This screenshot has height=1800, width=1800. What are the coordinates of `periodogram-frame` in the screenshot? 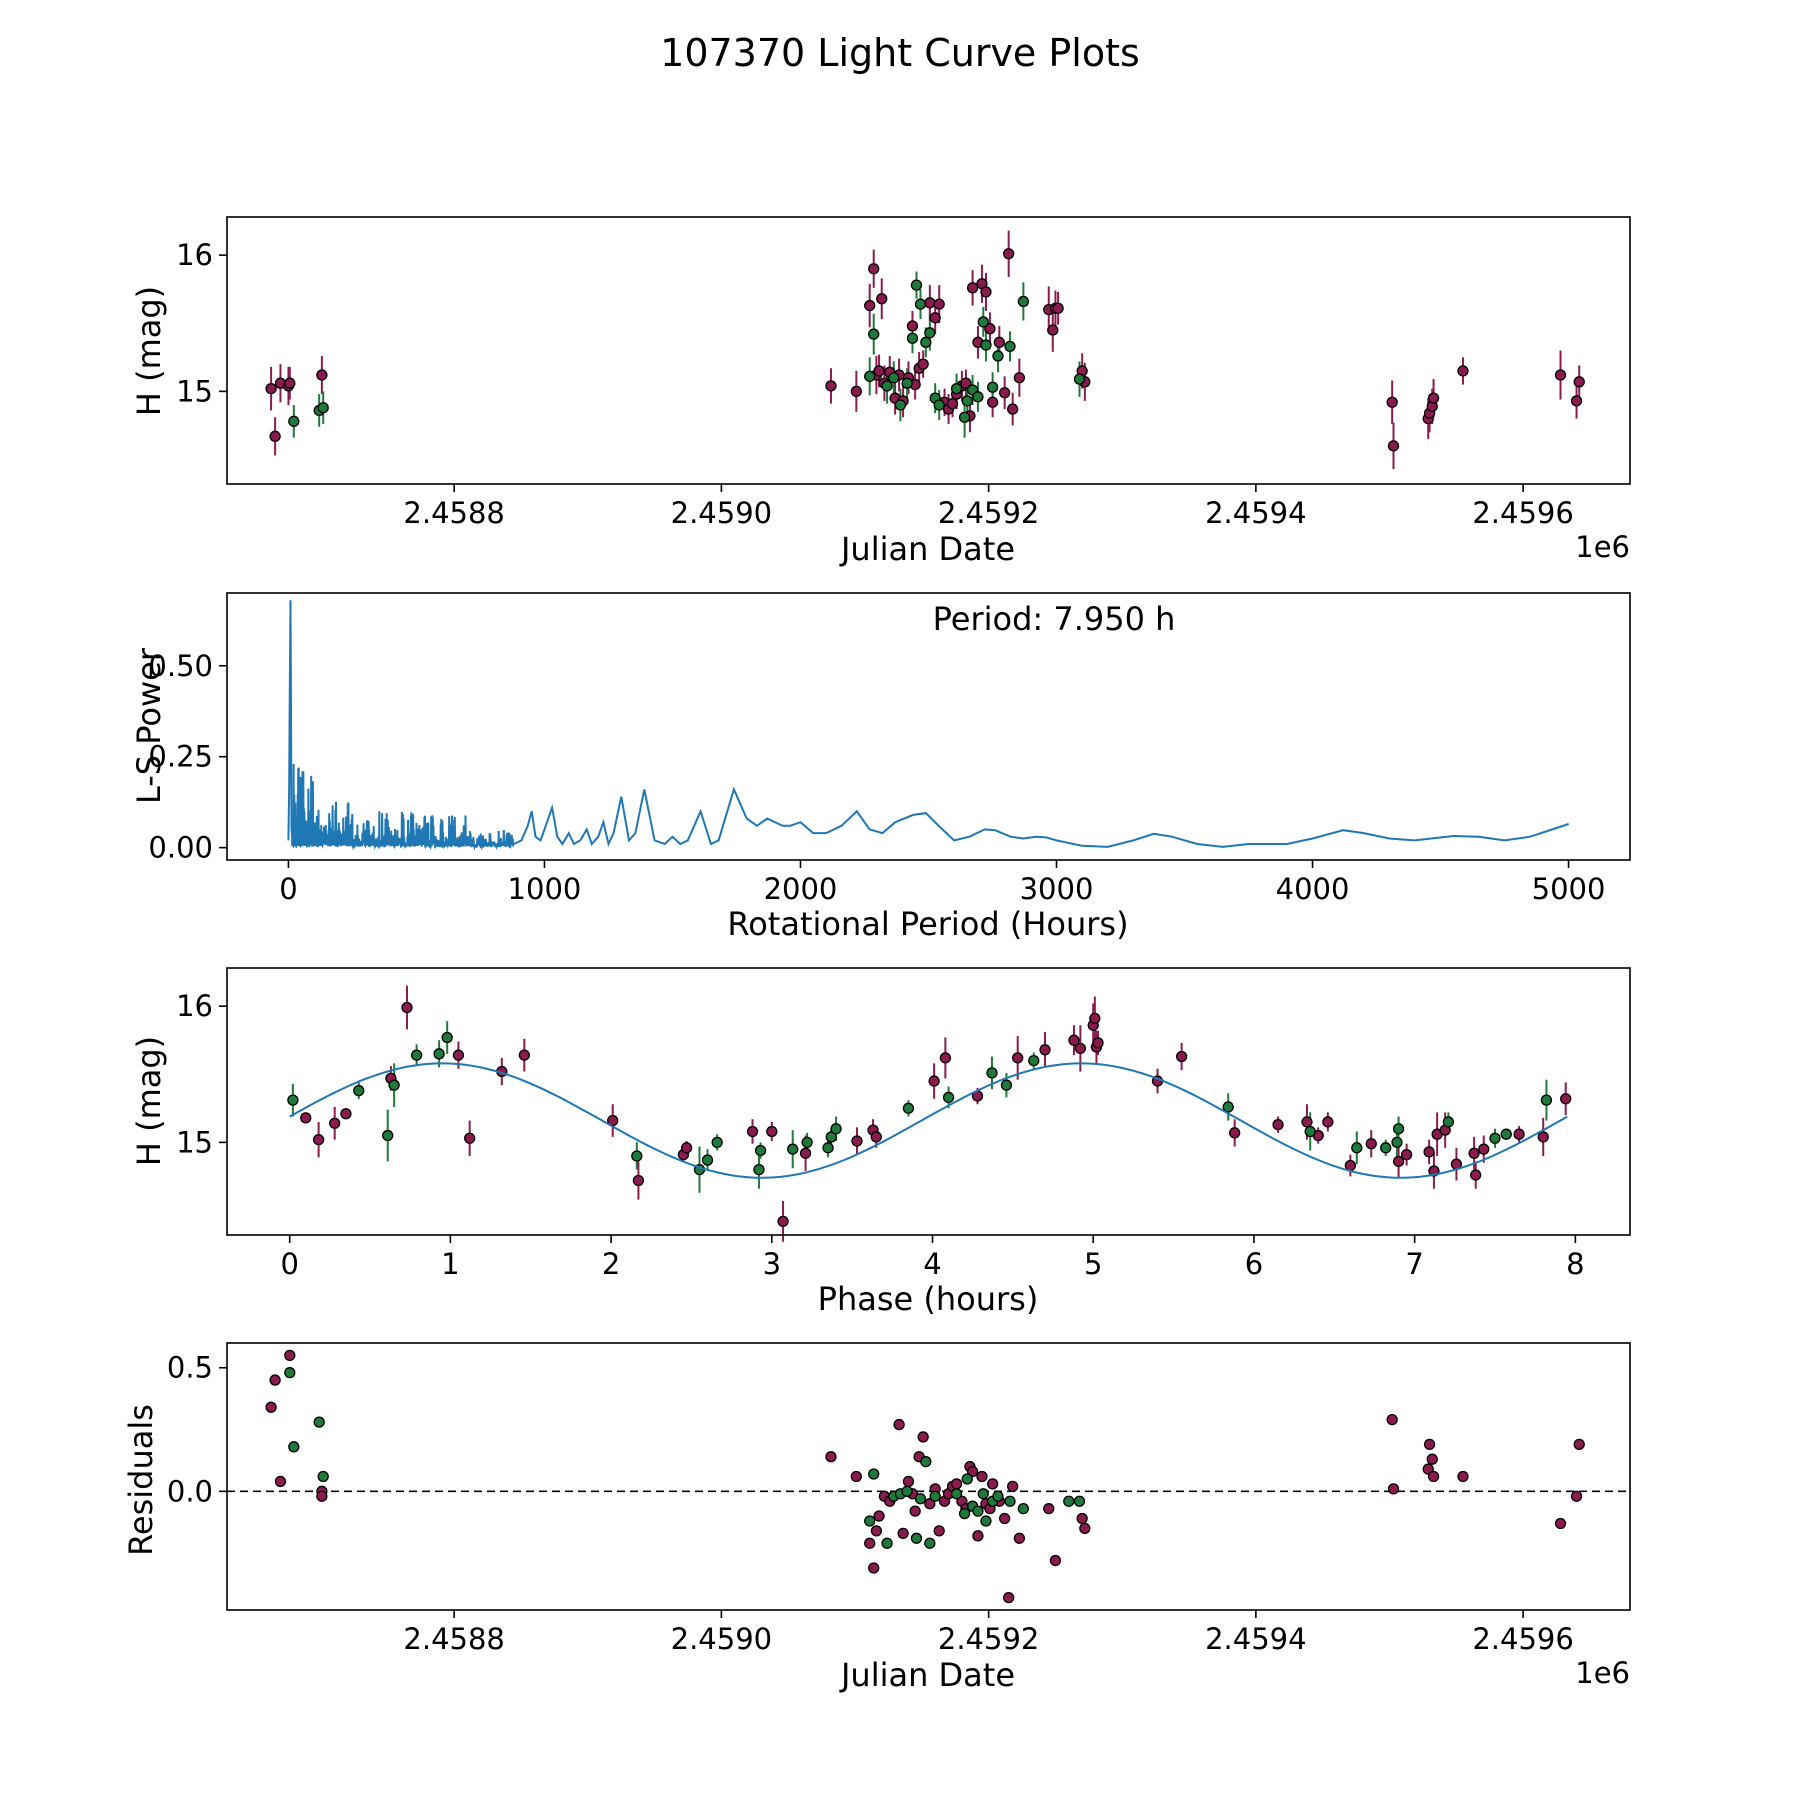 It's located at (928, 726).